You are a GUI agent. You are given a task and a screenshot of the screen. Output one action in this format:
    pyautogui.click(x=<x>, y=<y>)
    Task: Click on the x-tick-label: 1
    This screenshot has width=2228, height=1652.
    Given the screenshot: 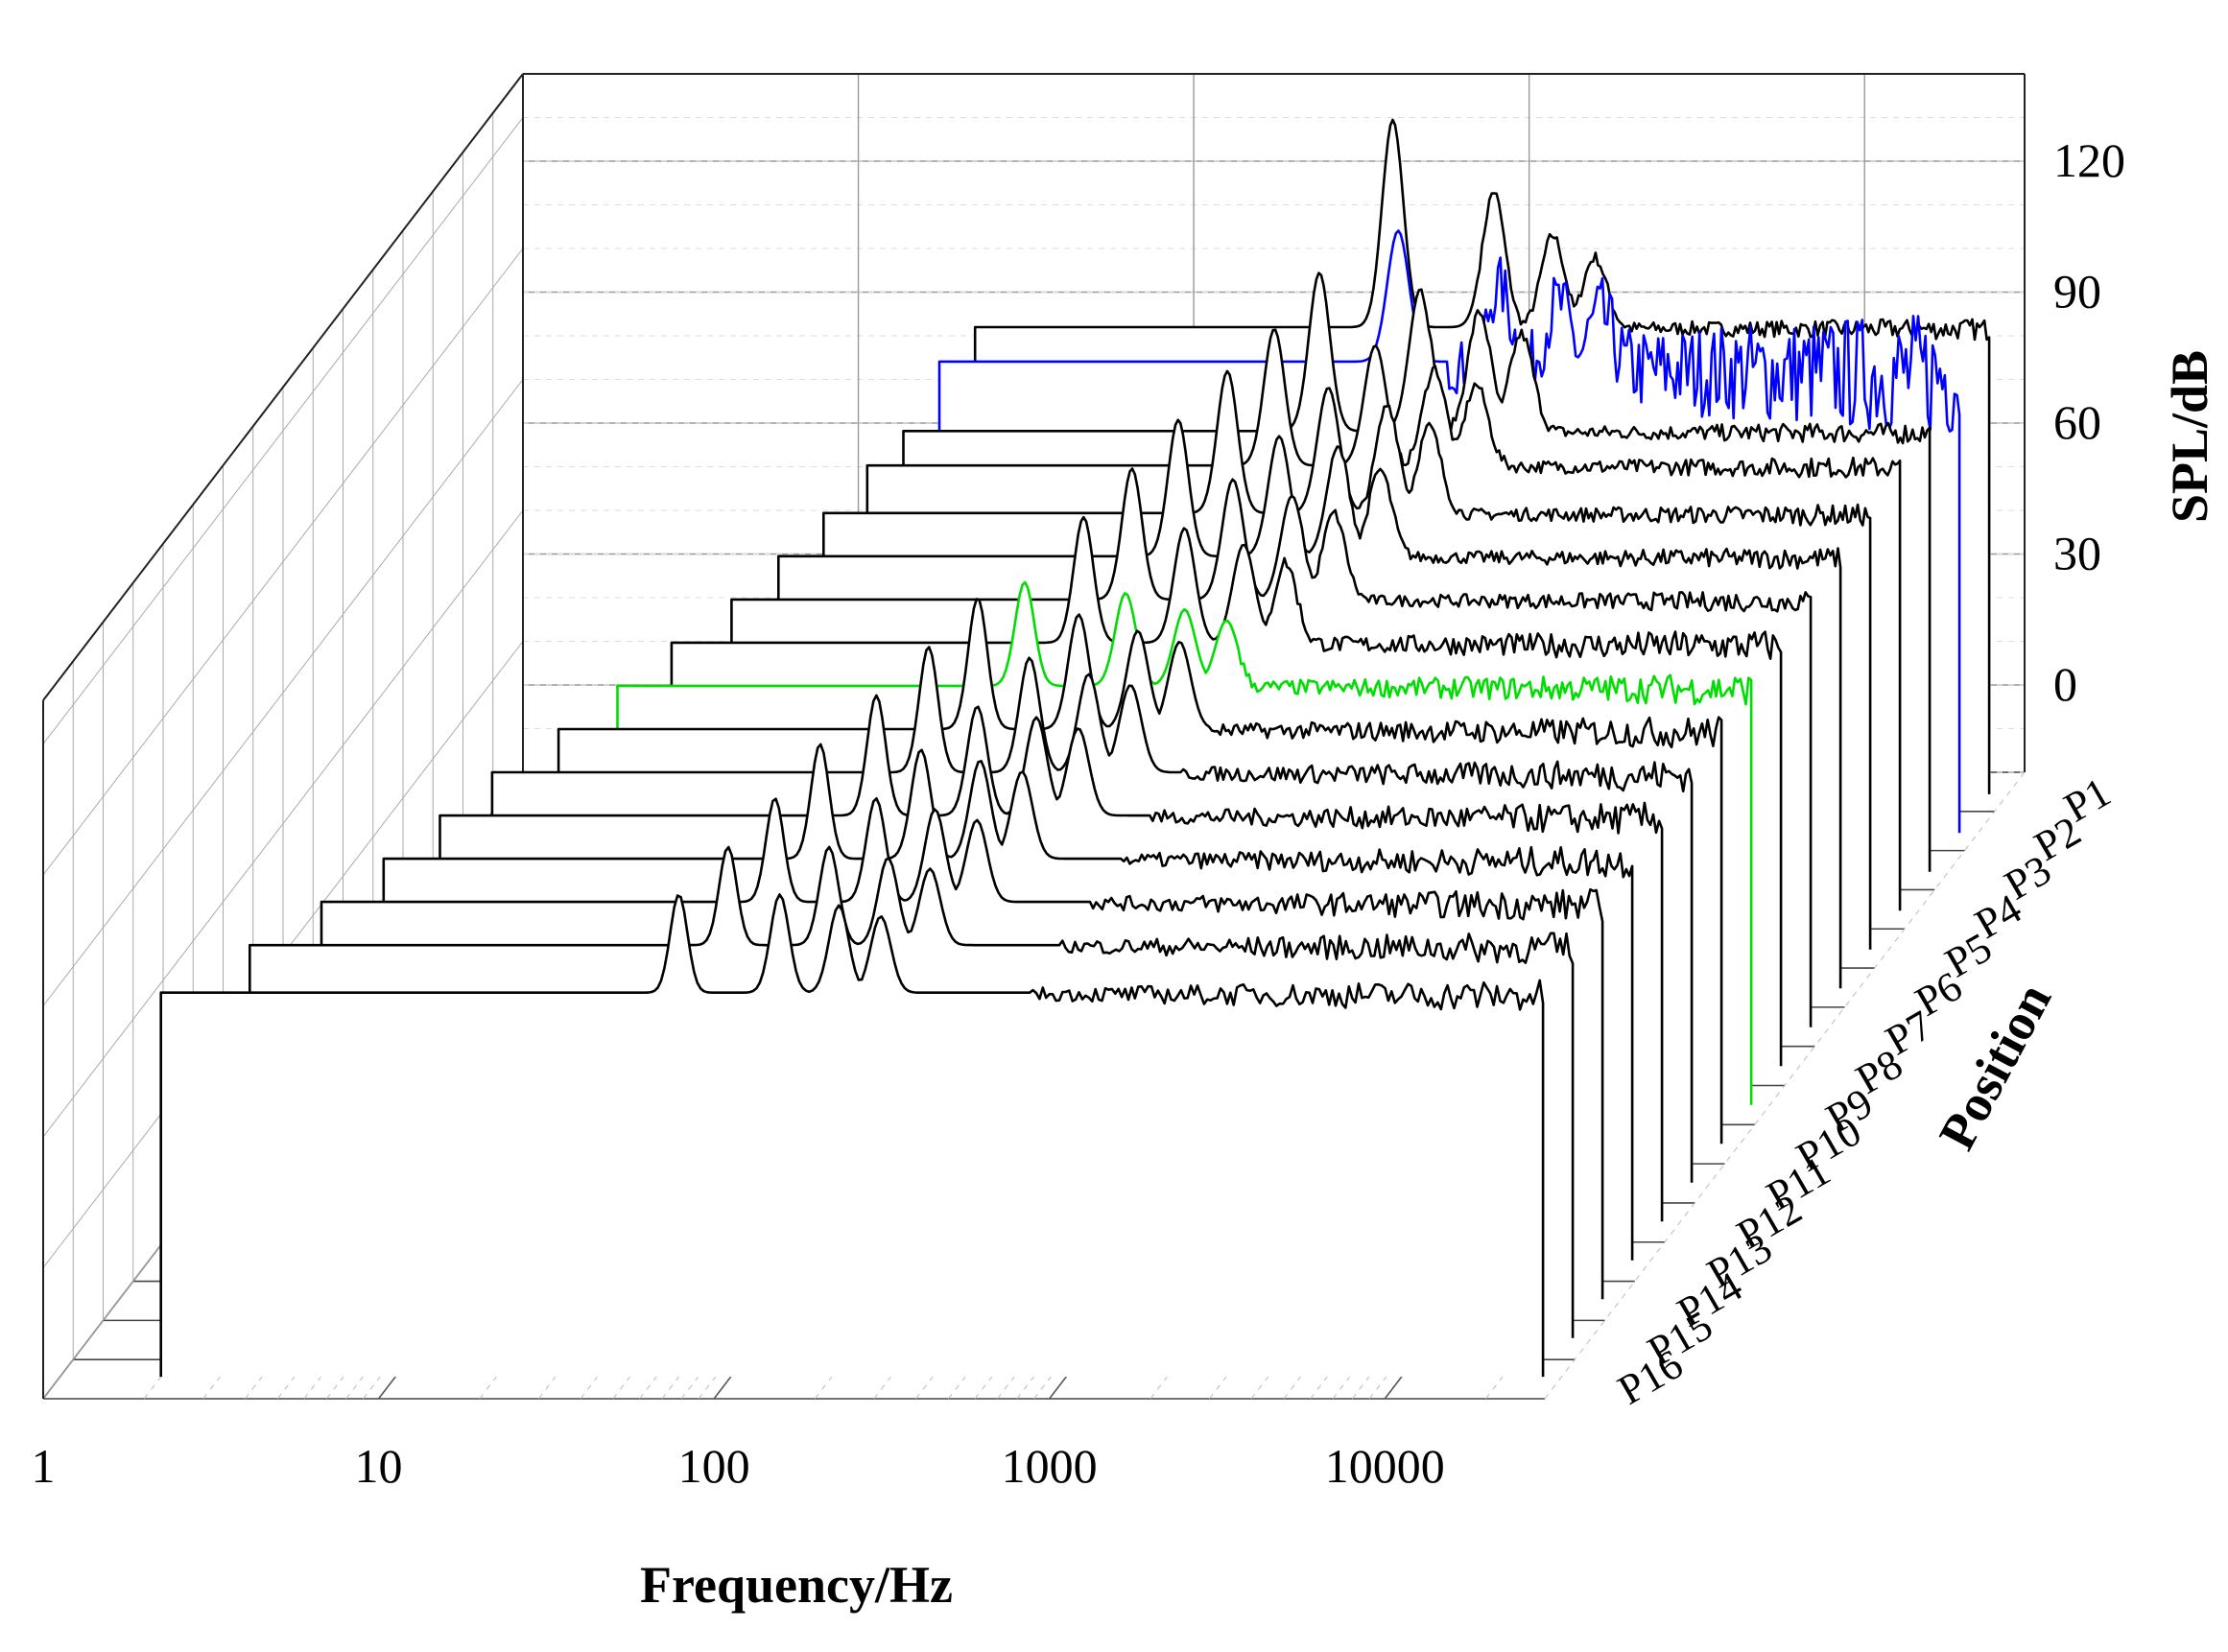 What is the action you would take?
    pyautogui.click(x=44, y=1466)
    